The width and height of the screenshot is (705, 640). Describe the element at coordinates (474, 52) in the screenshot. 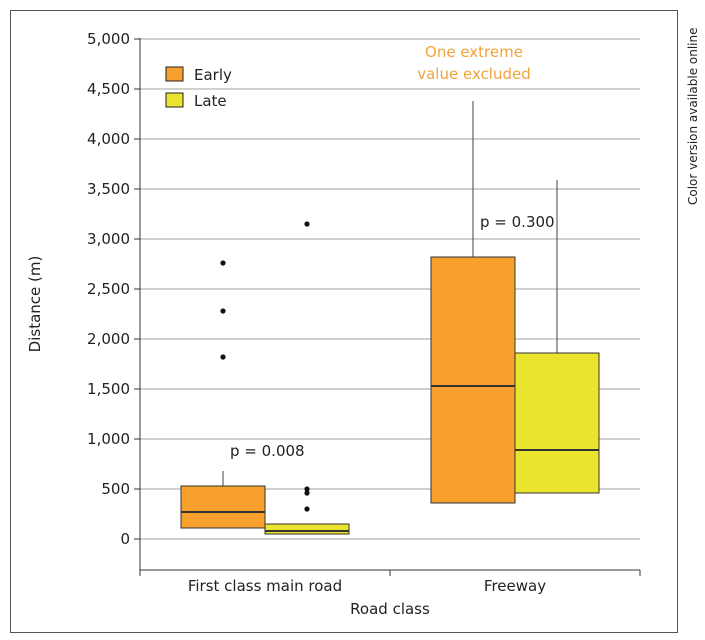

I see `extreme-note-line-1: One extreme` at that location.